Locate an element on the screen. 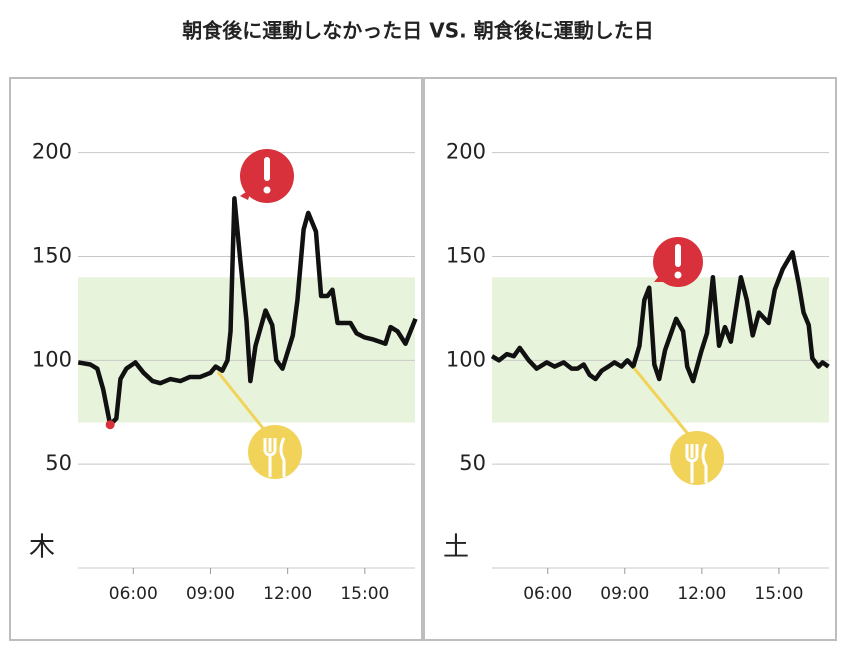 The width and height of the screenshot is (852, 656). day-label: 土 is located at coordinates (456, 548).